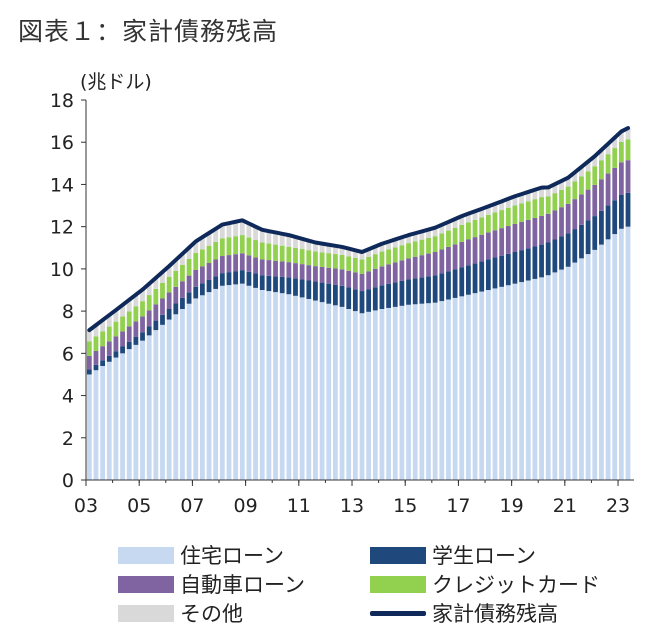  Describe the element at coordinates (62, 228) in the screenshot. I see `y-tick-label-12: 12` at that location.